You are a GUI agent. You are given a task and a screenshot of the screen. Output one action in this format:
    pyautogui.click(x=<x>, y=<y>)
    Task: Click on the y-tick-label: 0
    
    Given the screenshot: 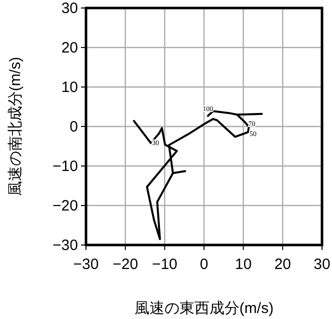 What is the action you would take?
    pyautogui.click(x=74, y=127)
    